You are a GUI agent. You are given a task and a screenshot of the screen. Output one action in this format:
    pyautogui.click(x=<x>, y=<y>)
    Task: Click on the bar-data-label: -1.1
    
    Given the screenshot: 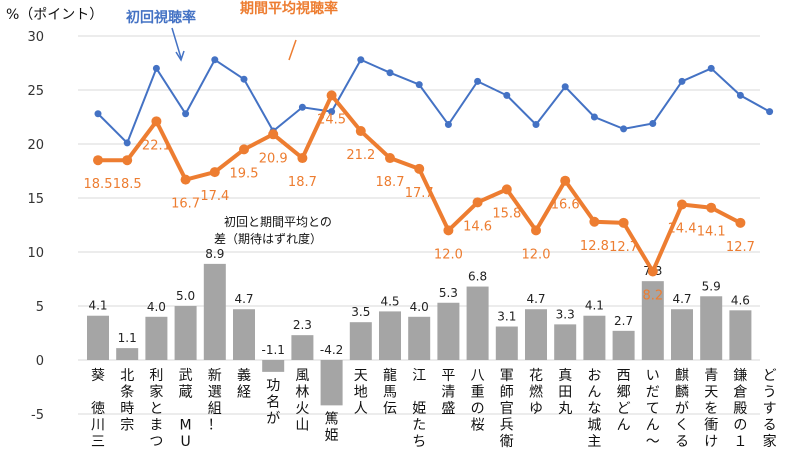 What is the action you would take?
    pyautogui.click(x=272, y=350)
    